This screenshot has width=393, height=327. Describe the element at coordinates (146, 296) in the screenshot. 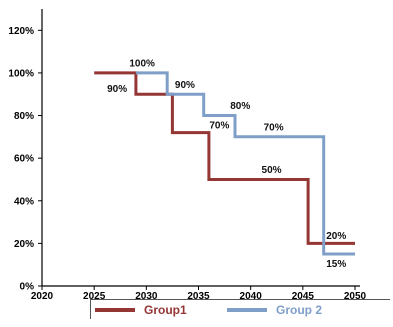

I see `x-tick-label: 2030` at that location.